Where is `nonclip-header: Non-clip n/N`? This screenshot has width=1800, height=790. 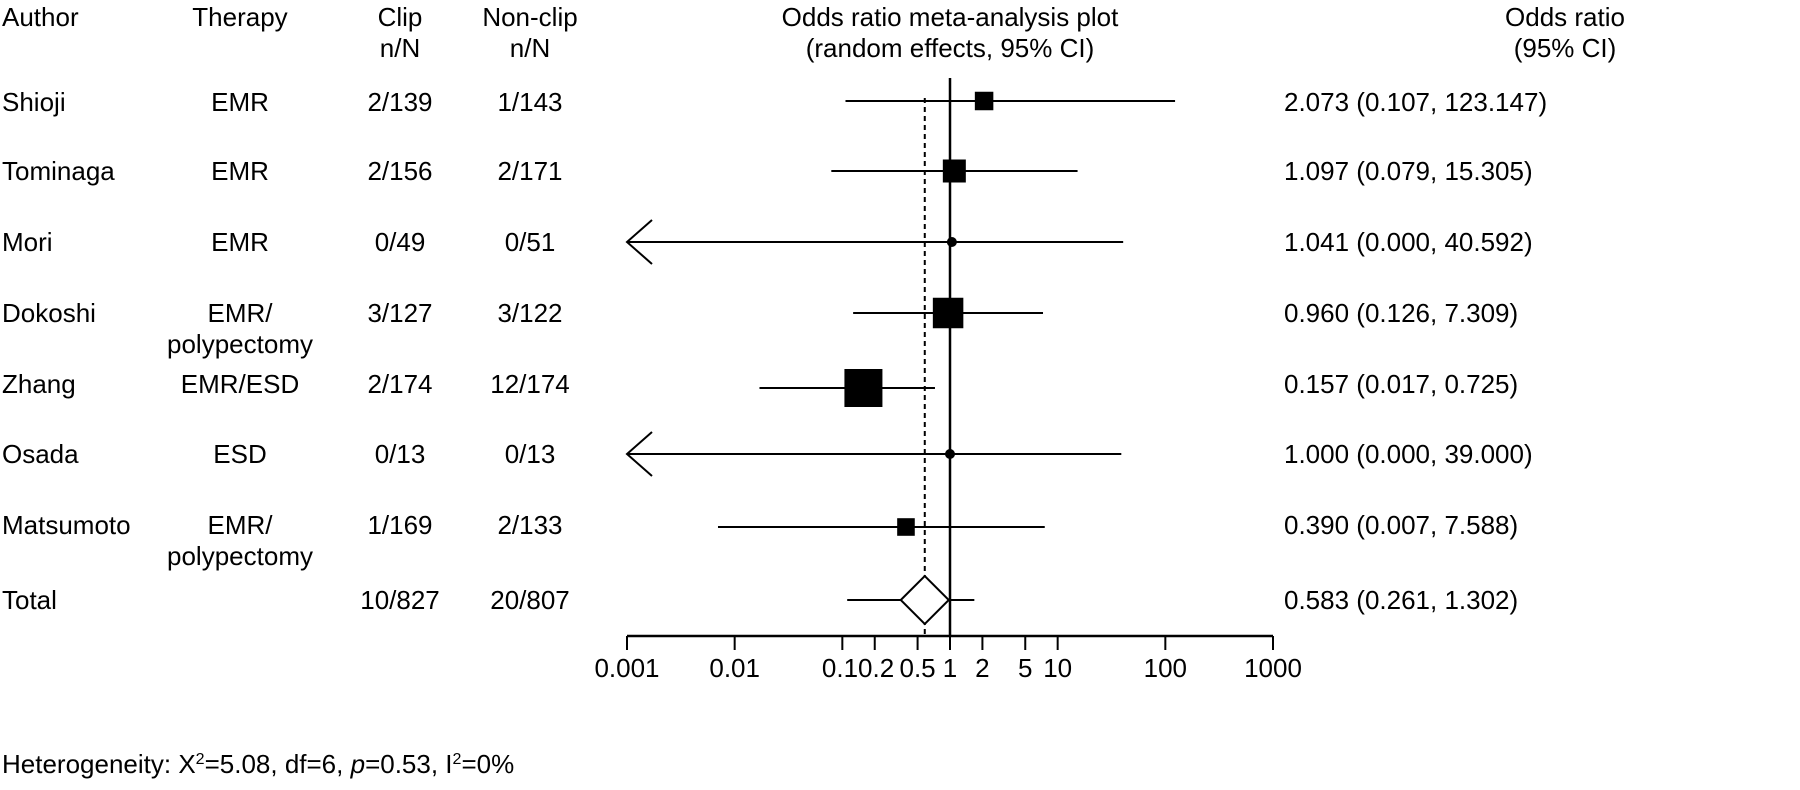
nonclip-header: Non-clip n/N is located at coordinates (530, 33).